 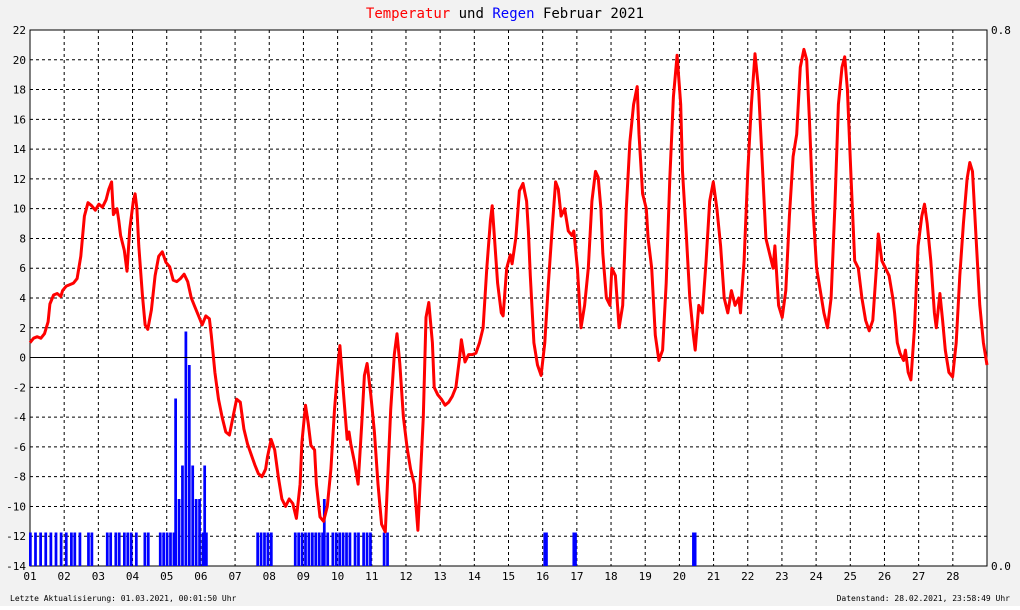 I want to click on x-tick-label: 25, so click(x=850, y=576).